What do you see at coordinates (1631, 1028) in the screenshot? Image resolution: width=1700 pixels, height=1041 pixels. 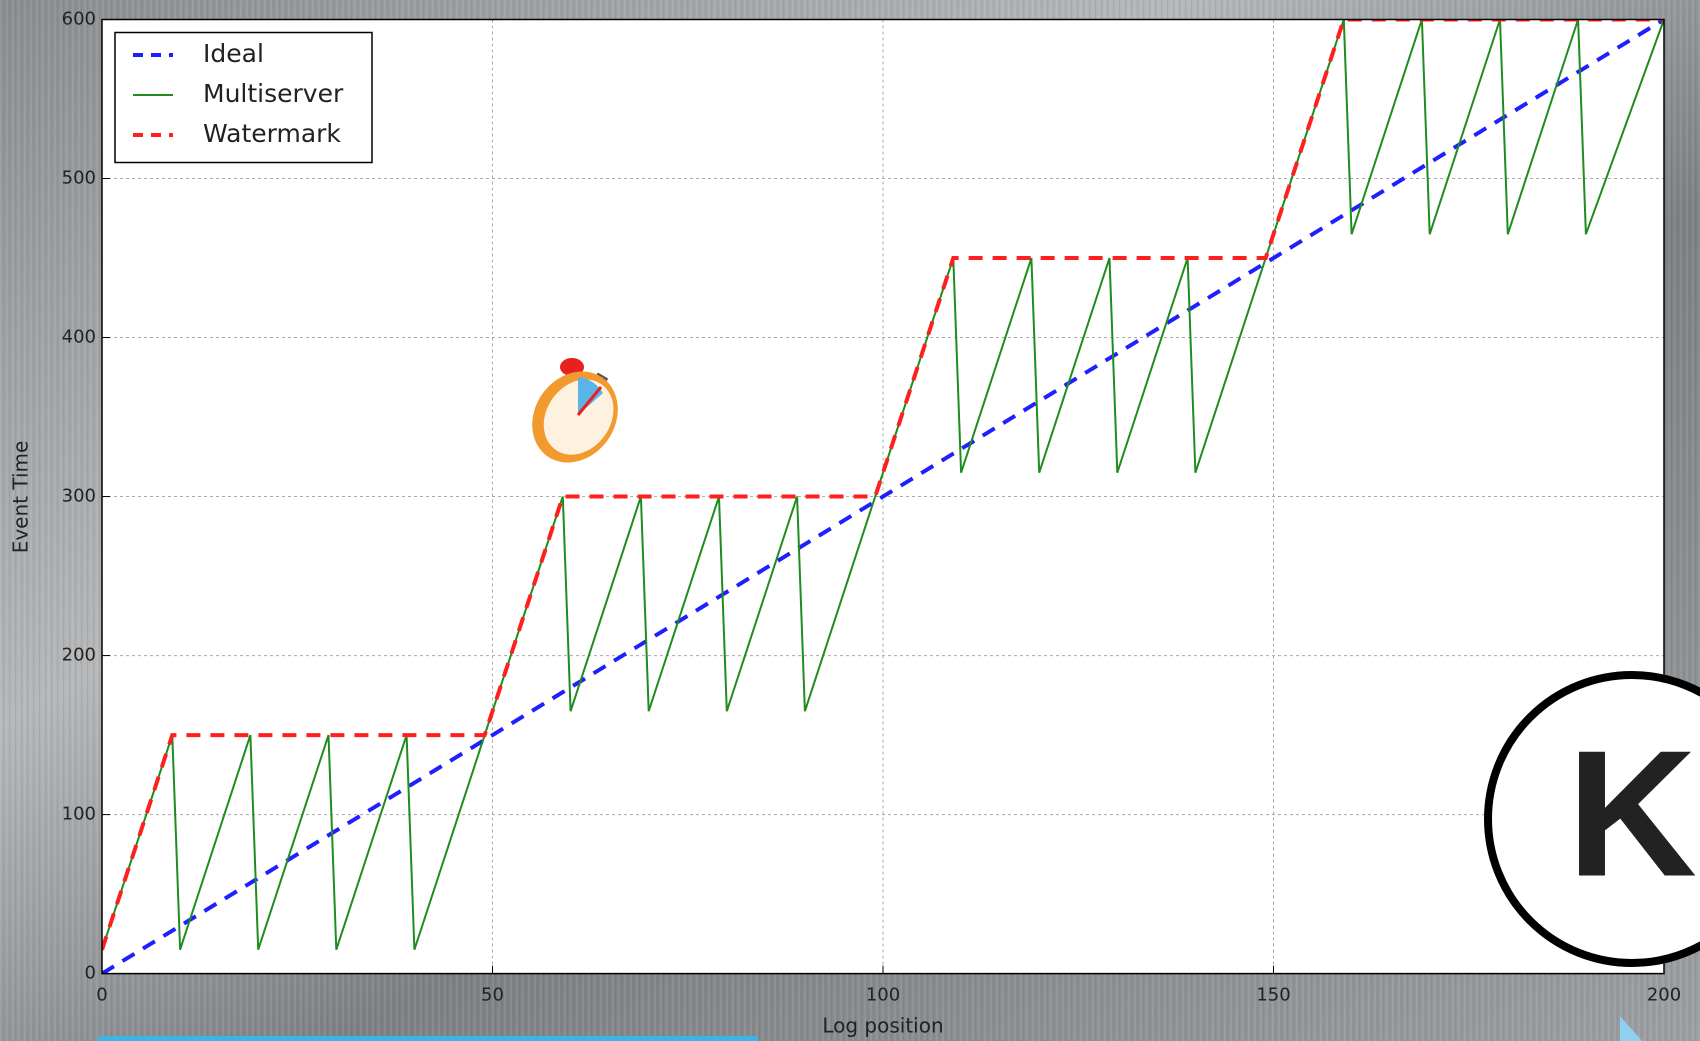 I see `corner-arrow` at bounding box center [1631, 1028].